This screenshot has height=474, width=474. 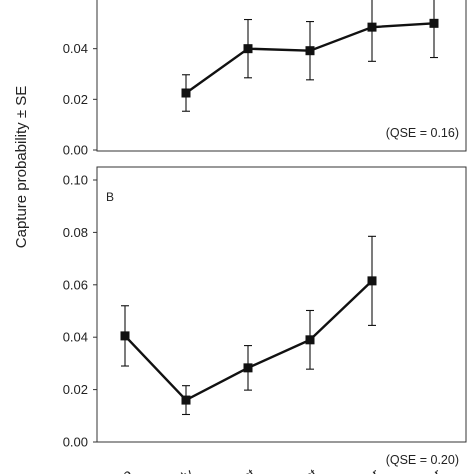 What do you see at coordinates (422, 460) in the screenshot?
I see `panel-b-annotation: (QSE = 0.20)` at bounding box center [422, 460].